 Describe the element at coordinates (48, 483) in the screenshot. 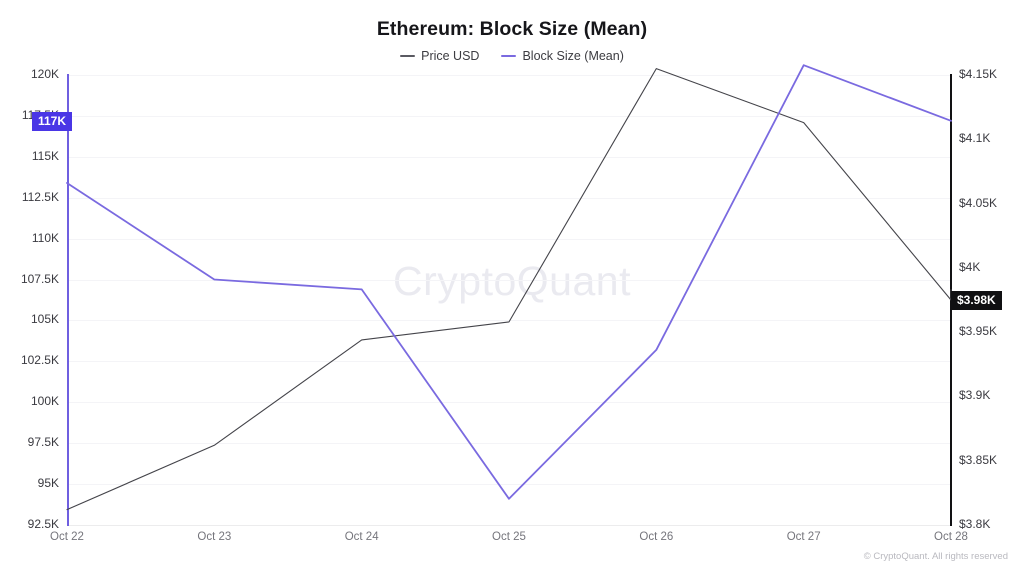

I see `left-axis-tick-label: 95K` at that location.